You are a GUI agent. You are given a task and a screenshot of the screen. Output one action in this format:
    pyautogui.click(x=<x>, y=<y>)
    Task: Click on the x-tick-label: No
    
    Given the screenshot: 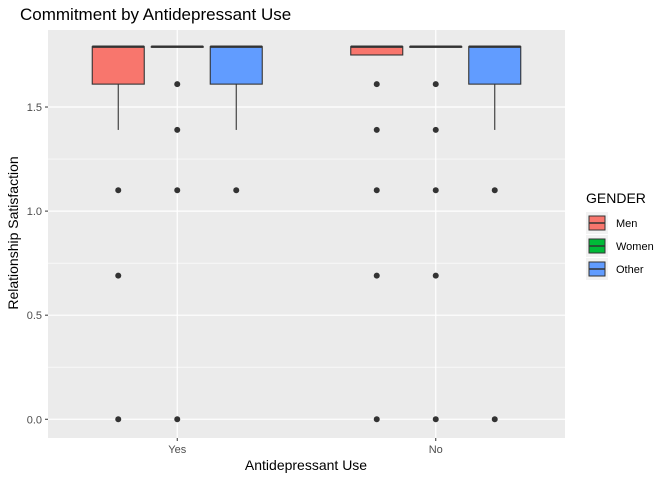 What is the action you would take?
    pyautogui.click(x=436, y=450)
    